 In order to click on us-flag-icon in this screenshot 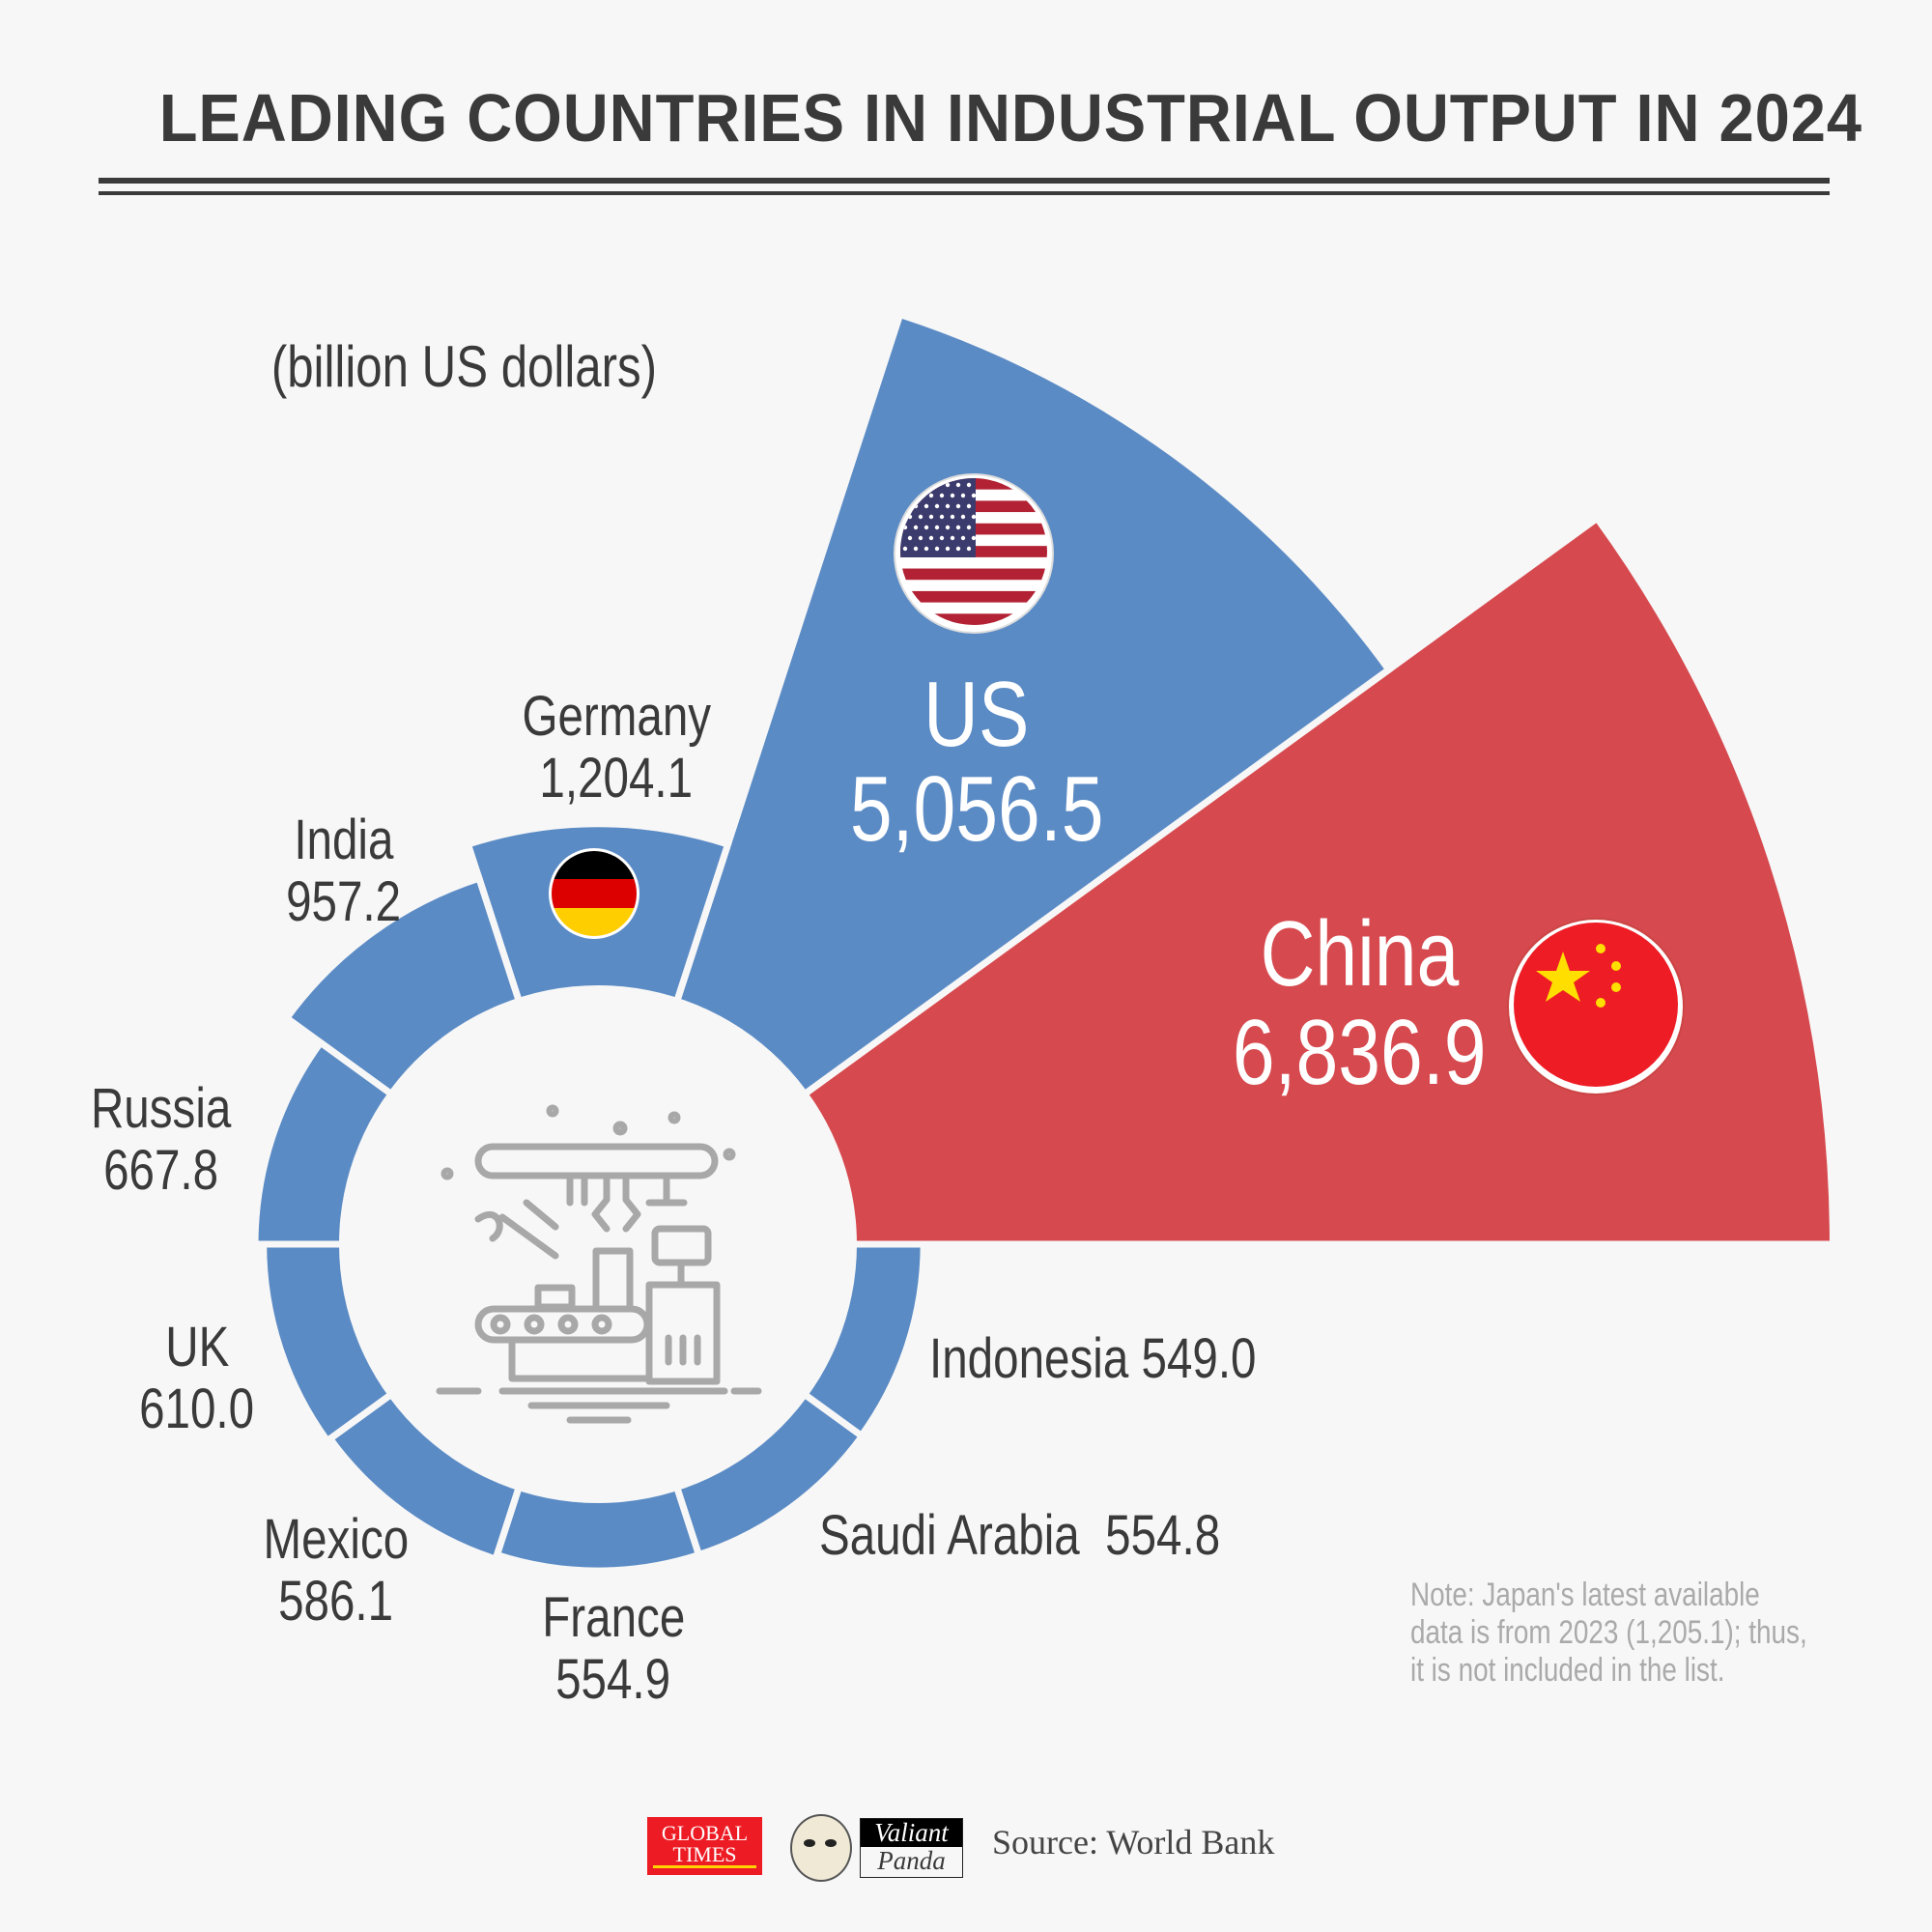, I will do `click(974, 553)`.